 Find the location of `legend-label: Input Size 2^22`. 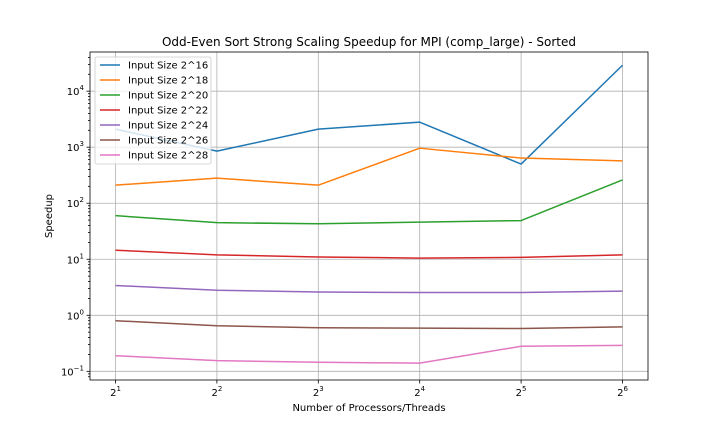

legend-label: Input Size 2^22 is located at coordinates (168, 111).